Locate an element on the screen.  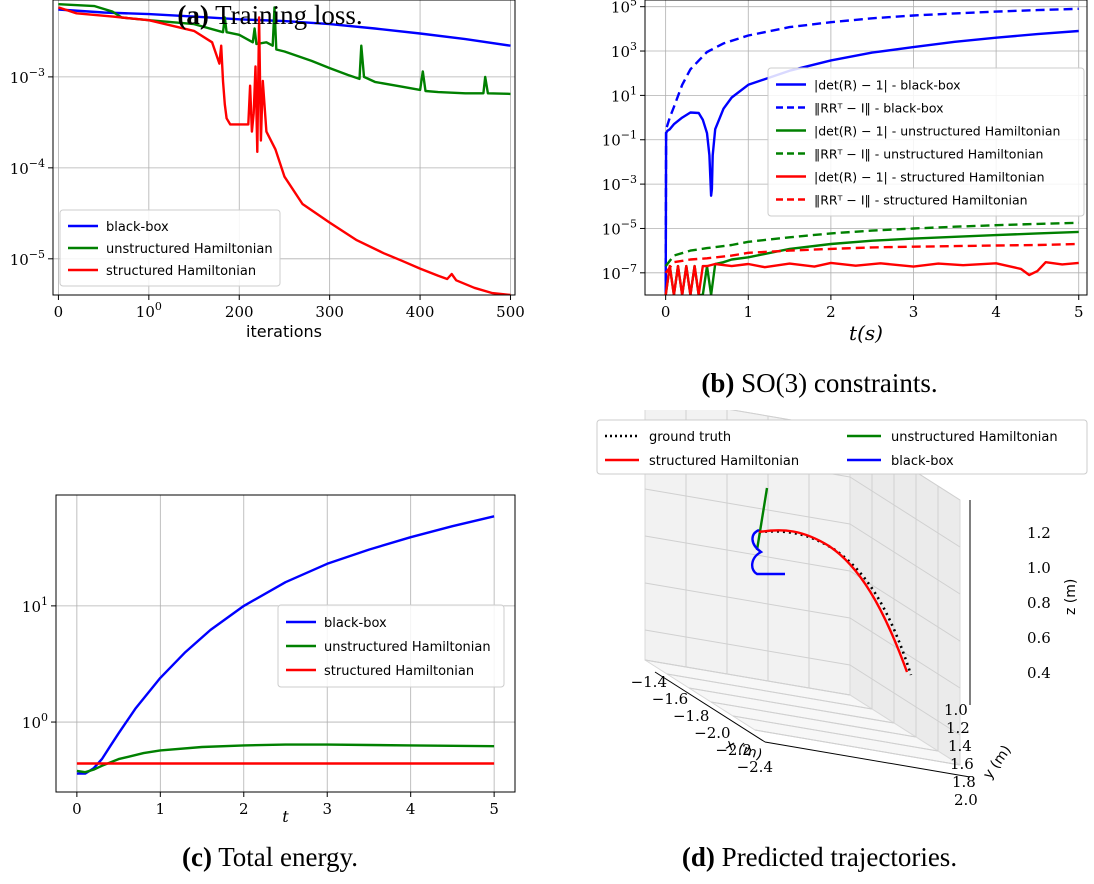
caption-d-letter: (d) is located at coordinates (698, 857).